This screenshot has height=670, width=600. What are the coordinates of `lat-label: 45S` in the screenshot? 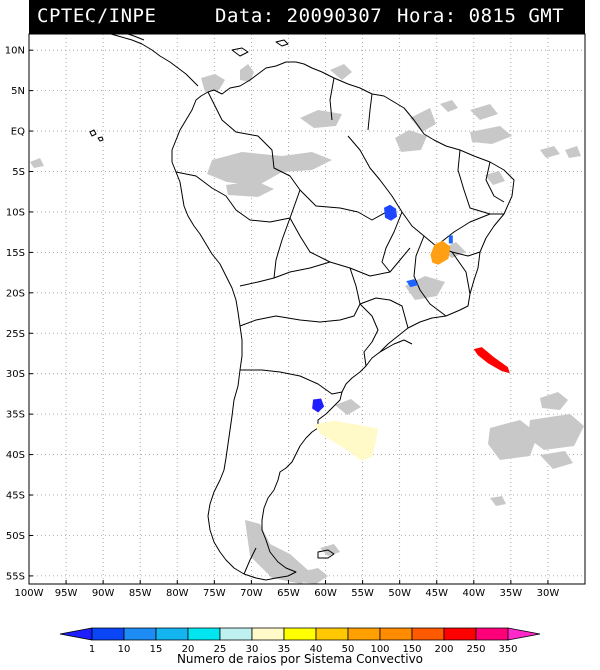 It's located at (15, 496).